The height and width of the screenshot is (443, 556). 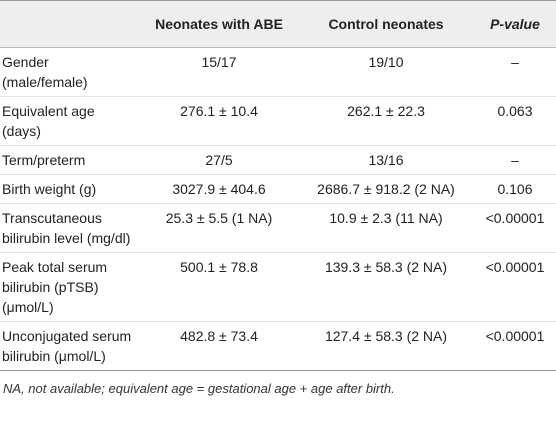 What do you see at coordinates (515, 189) in the screenshot?
I see `cell: 0.106` at bounding box center [515, 189].